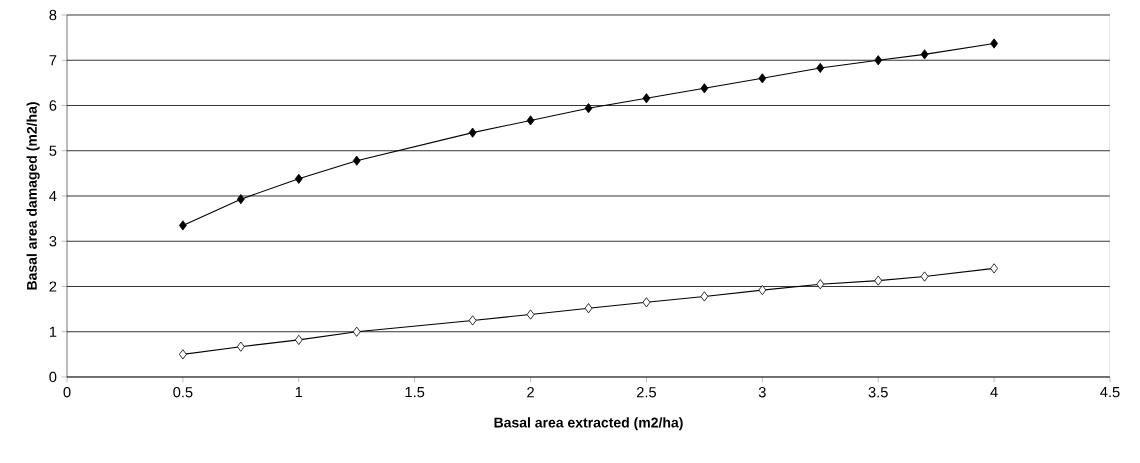 This screenshot has width=1140, height=463. What do you see at coordinates (53, 241) in the screenshot?
I see `y-tick-label: 3` at bounding box center [53, 241].